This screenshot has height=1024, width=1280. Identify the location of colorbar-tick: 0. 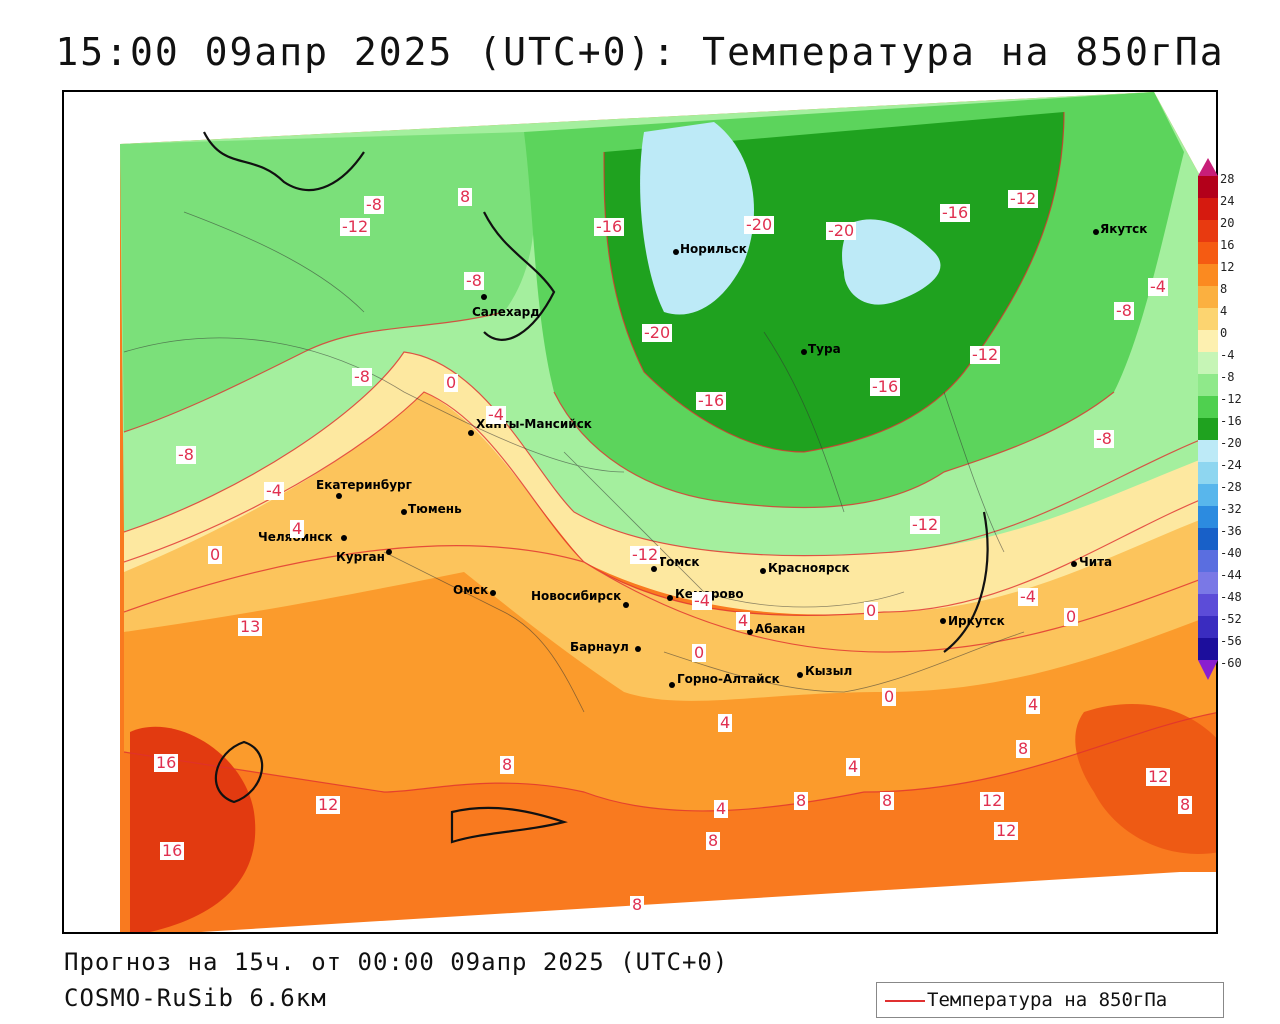
(1224, 333).